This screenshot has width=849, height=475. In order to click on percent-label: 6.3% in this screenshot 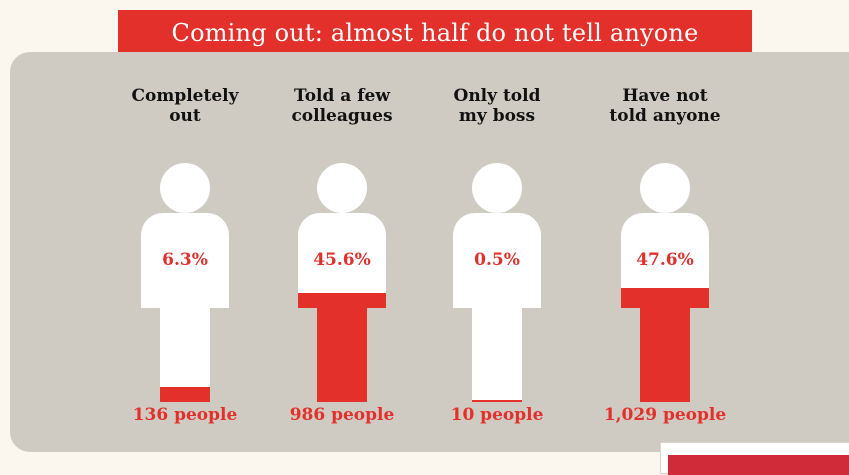, I will do `click(185, 260)`.